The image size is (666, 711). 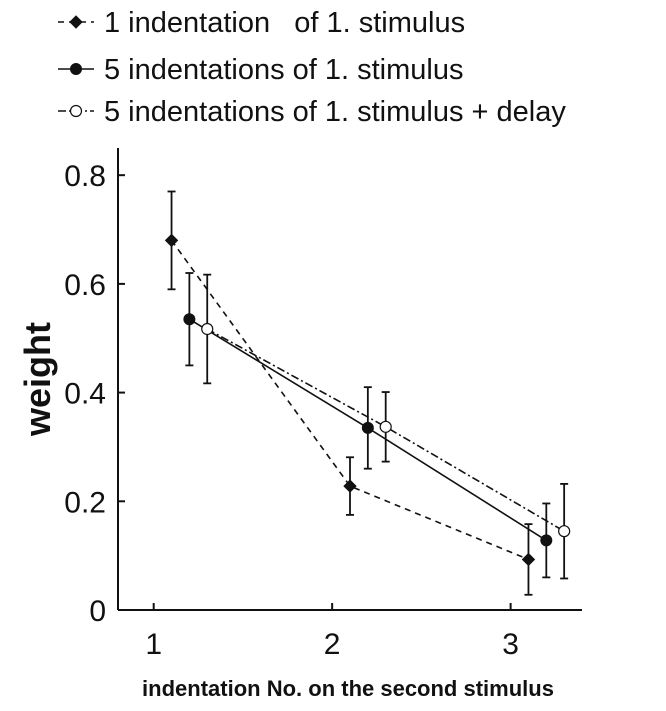 I want to click on y-tick-label: 0.4, so click(x=85, y=394).